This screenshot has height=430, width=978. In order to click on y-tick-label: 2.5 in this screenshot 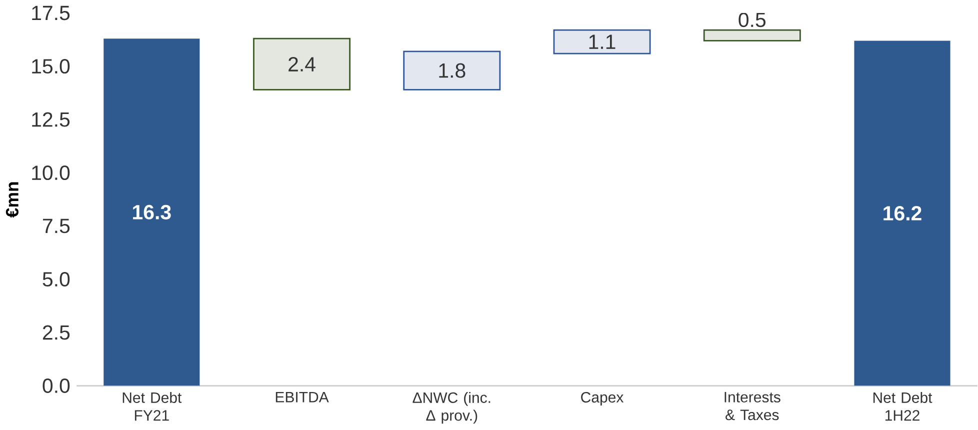, I will do `click(56, 332)`.